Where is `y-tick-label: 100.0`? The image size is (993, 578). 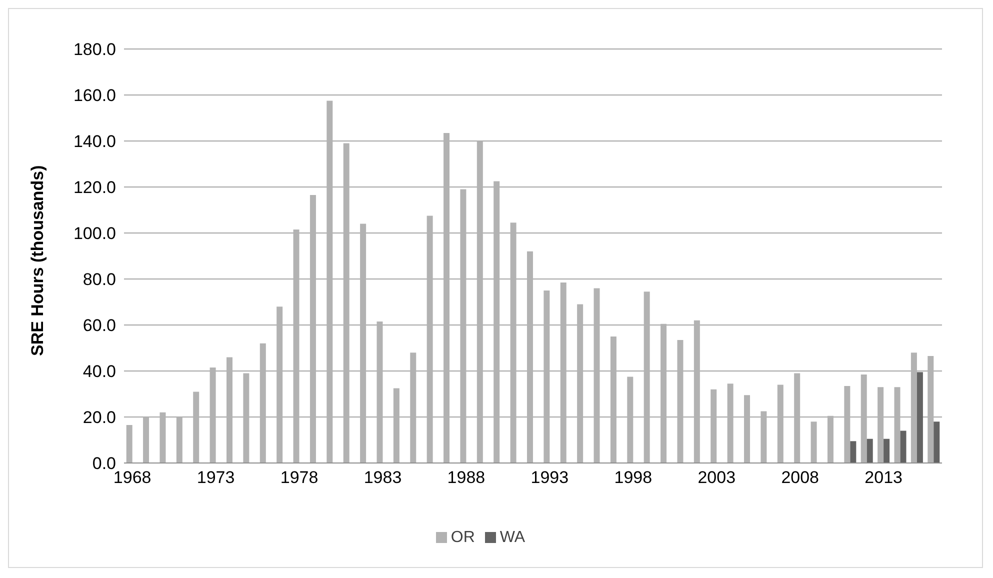 y-tick-label: 100.0 is located at coordinates (94, 234).